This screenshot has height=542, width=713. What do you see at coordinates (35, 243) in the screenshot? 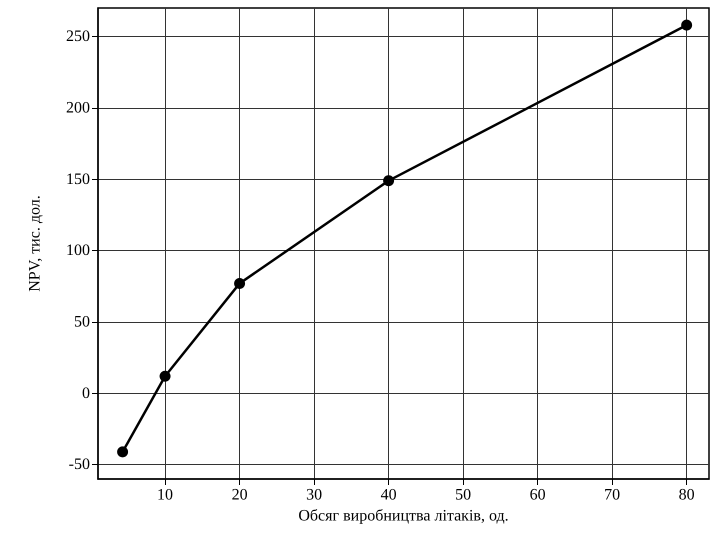
I see `y-axis-title: NPV, тис. дол.` at bounding box center [35, 243].